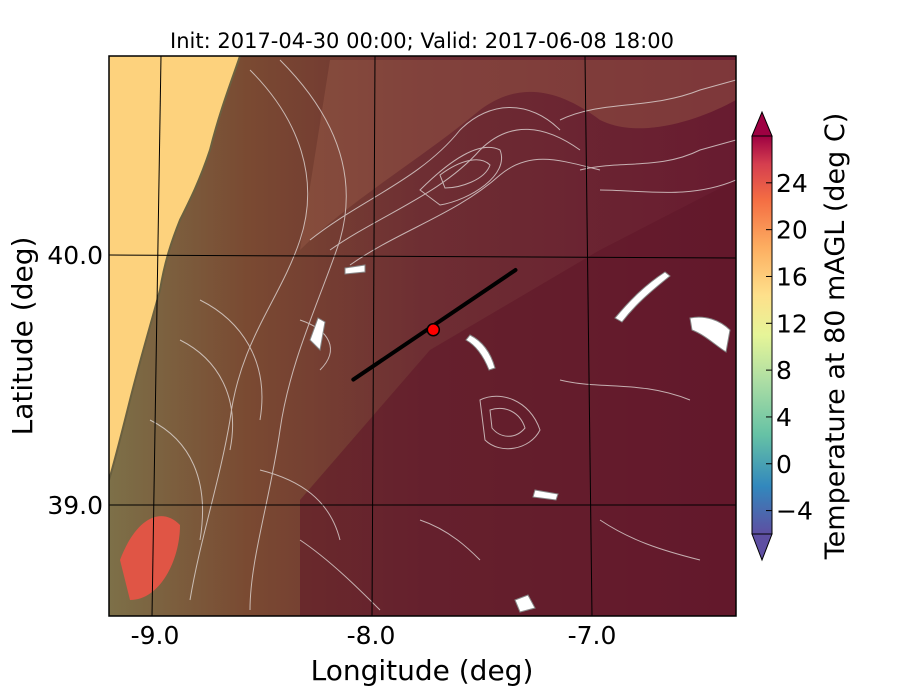  I want to click on colorbar-tick-label: 24, so click(792, 183).